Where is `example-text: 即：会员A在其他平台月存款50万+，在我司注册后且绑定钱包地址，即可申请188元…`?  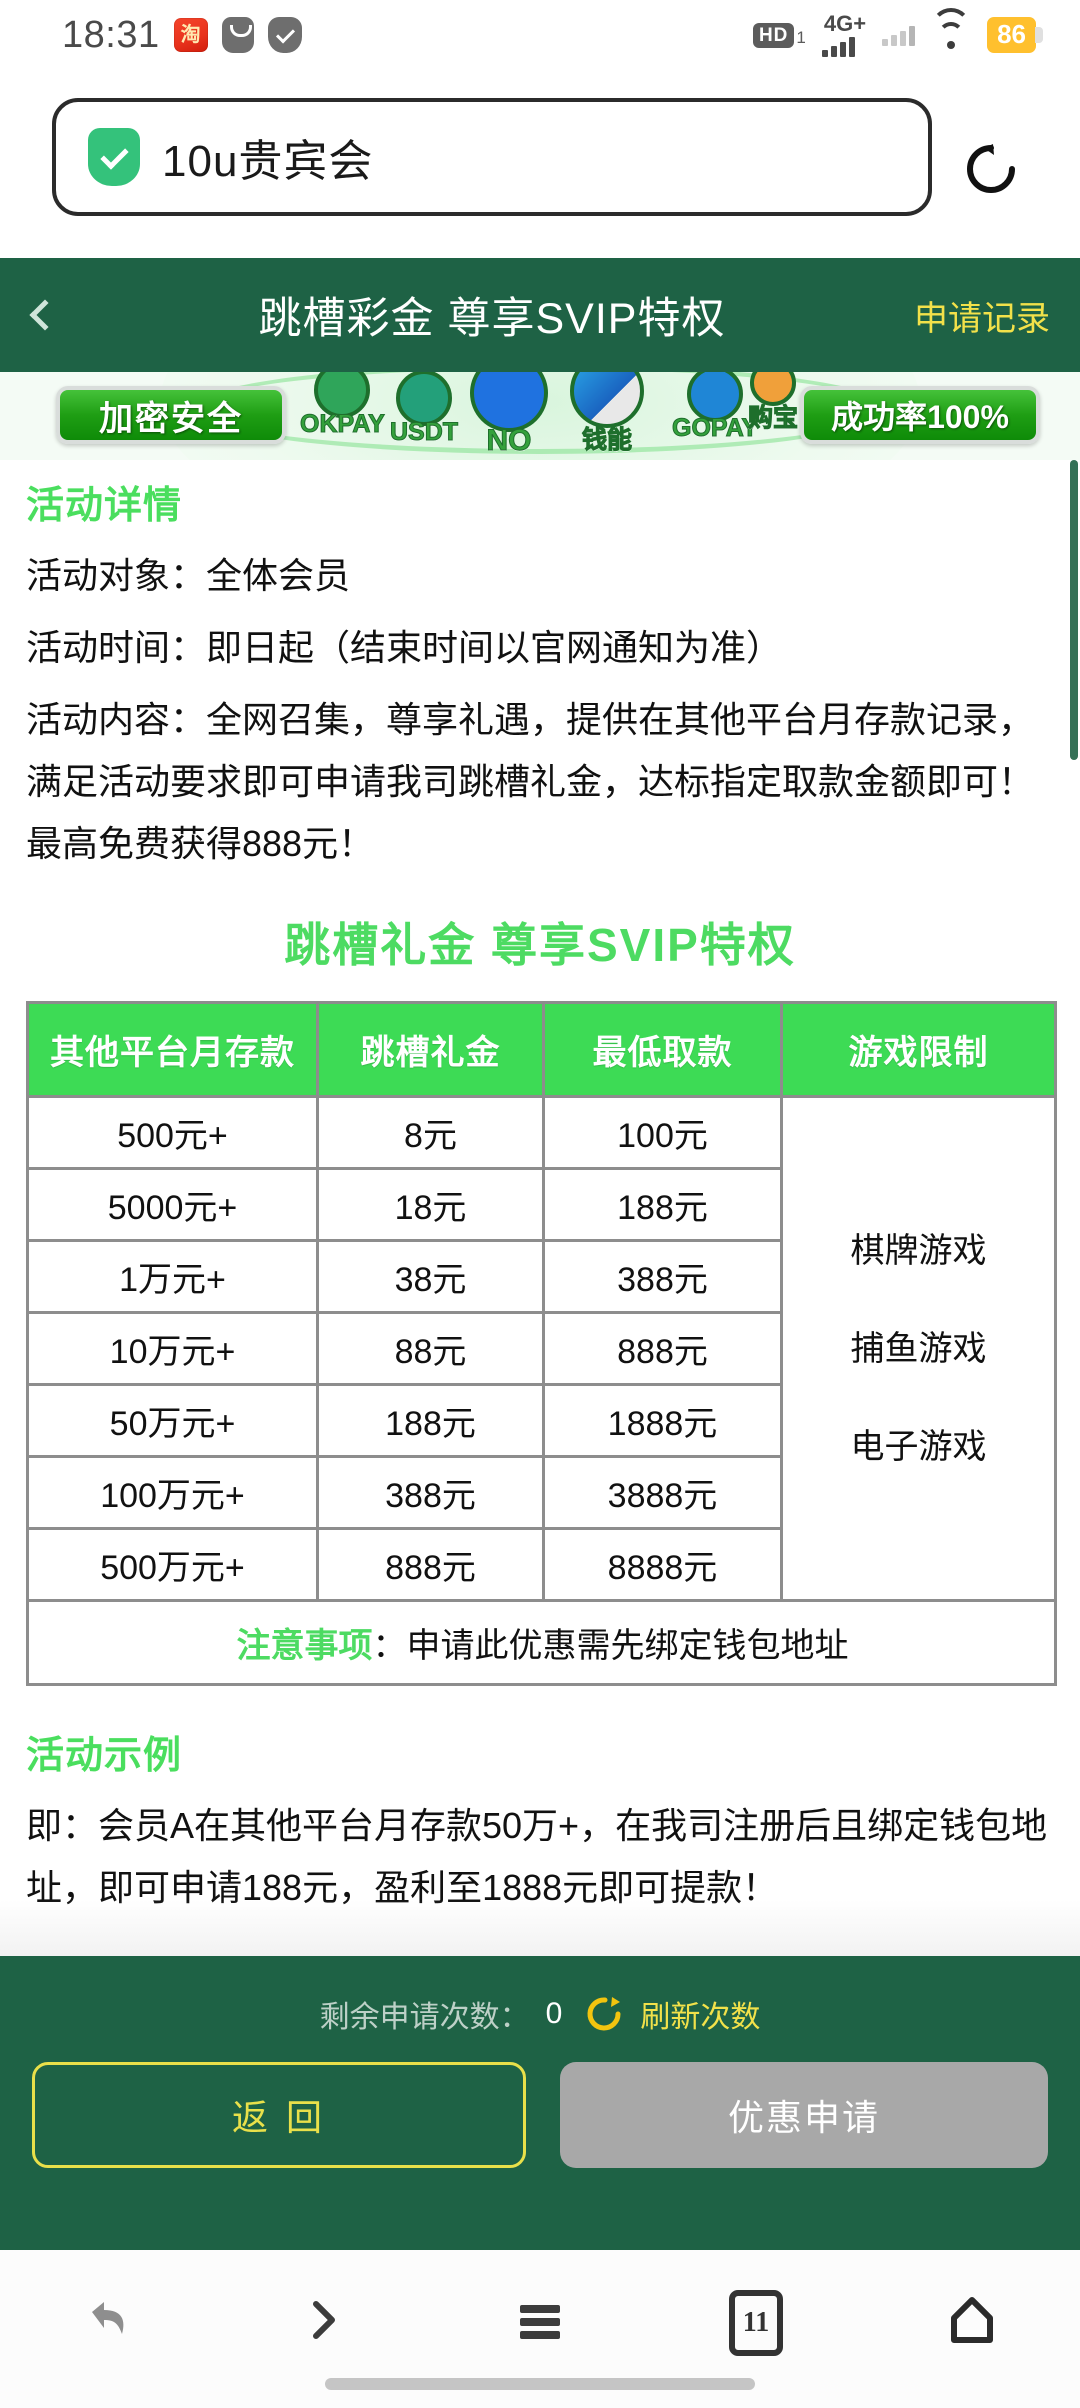 example-text: 即：会员A在其他平台月存款50万+，在我司注册后且绑定钱包地址，即可申请188元… is located at coordinates (537, 1856).